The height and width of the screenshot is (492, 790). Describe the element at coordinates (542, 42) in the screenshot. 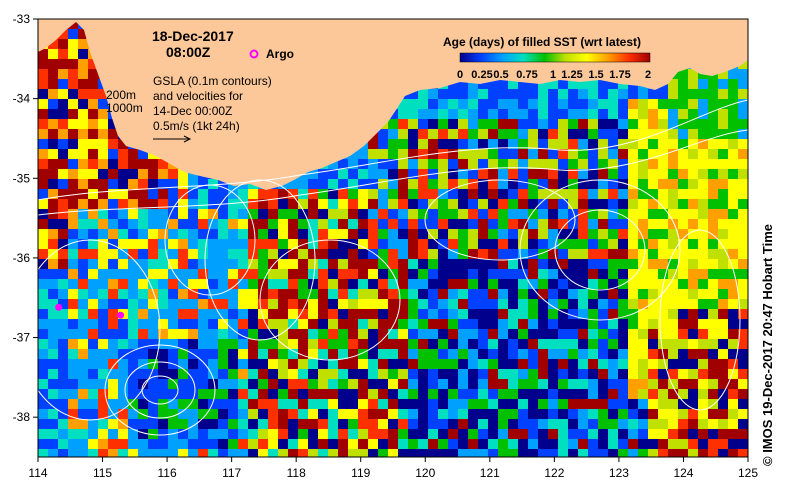

I see `legend-title: Age (days) of filled SST (wrt latest)` at that location.